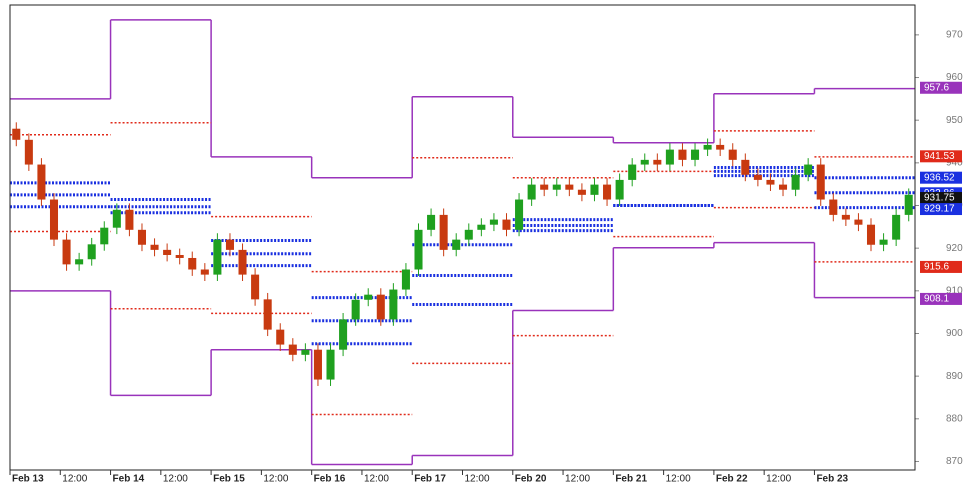 The image size is (964, 486). What do you see at coordinates (631, 479) in the screenshot?
I see `x-tick-label: Feb 21` at bounding box center [631, 479].